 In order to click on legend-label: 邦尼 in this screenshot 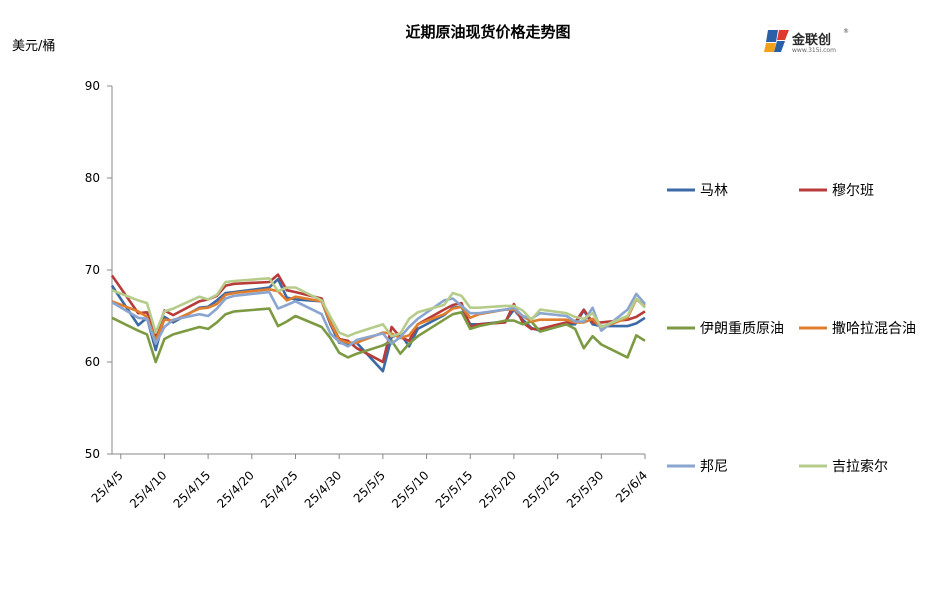, I will do `click(714, 467)`.